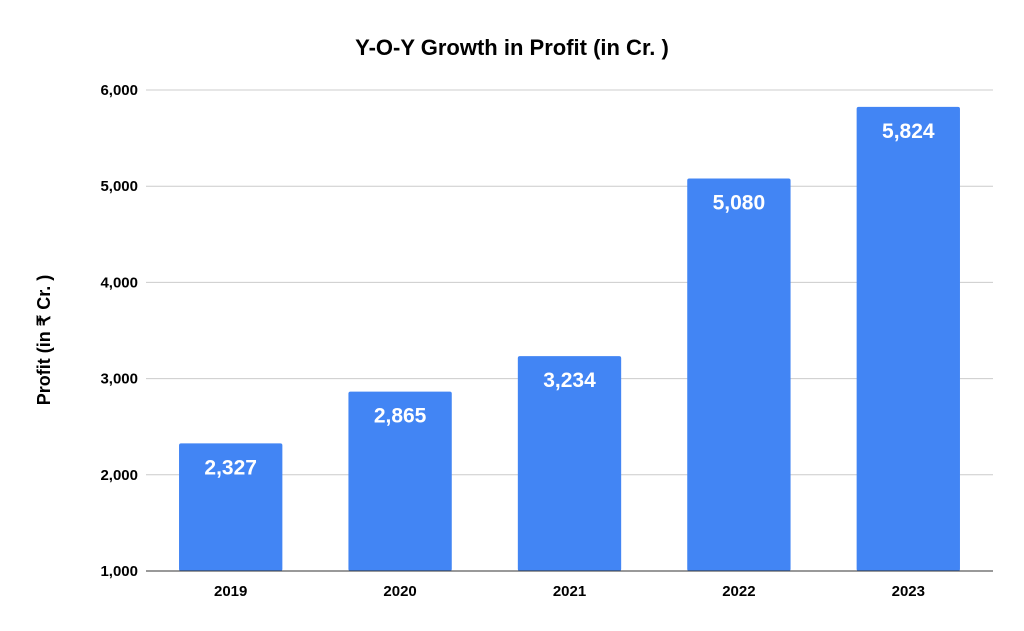  Describe the element at coordinates (119, 186) in the screenshot. I see `y-tick-label: 5,000` at that location.